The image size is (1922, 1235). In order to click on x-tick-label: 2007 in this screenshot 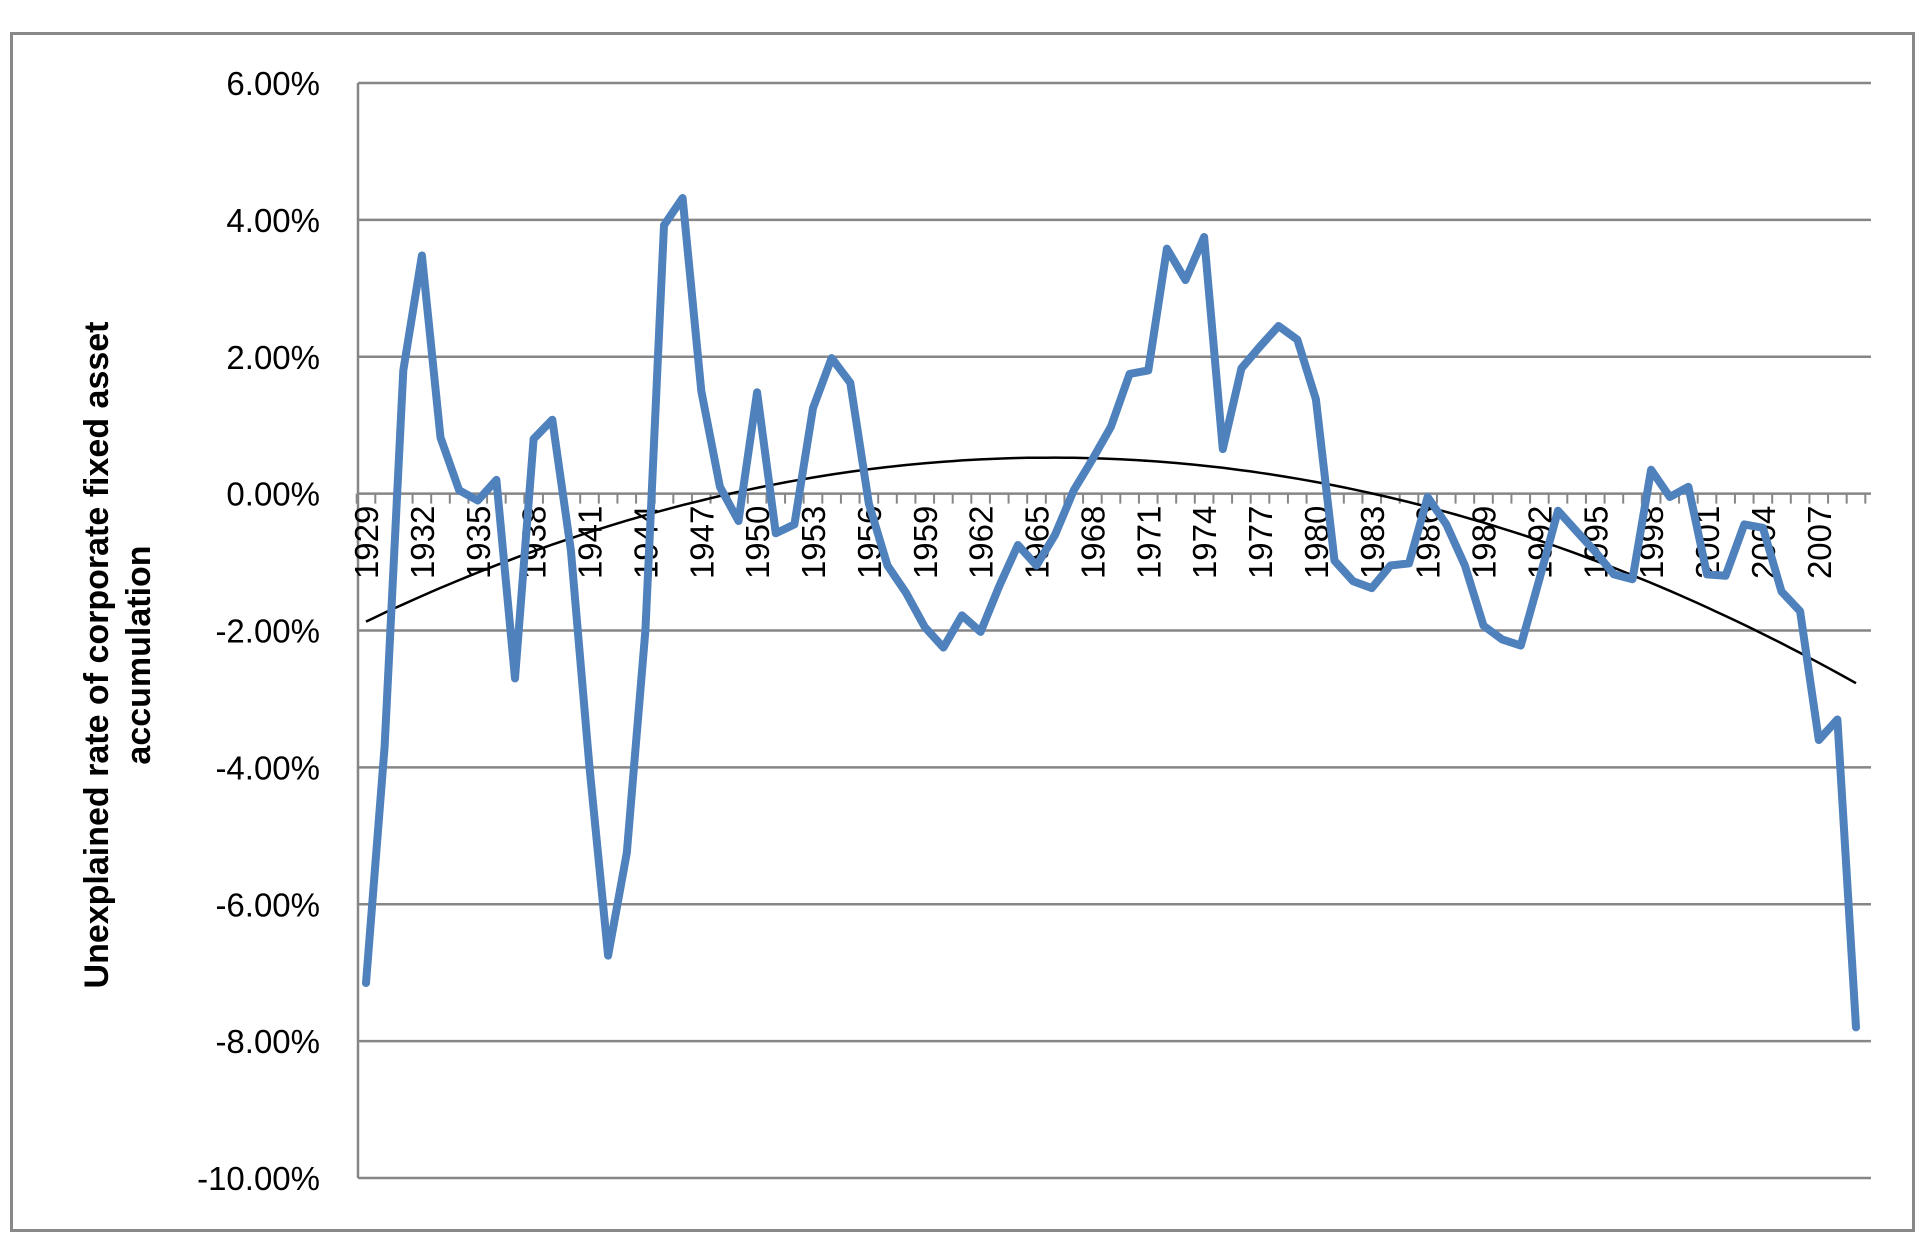, I will do `click(1819, 542)`.